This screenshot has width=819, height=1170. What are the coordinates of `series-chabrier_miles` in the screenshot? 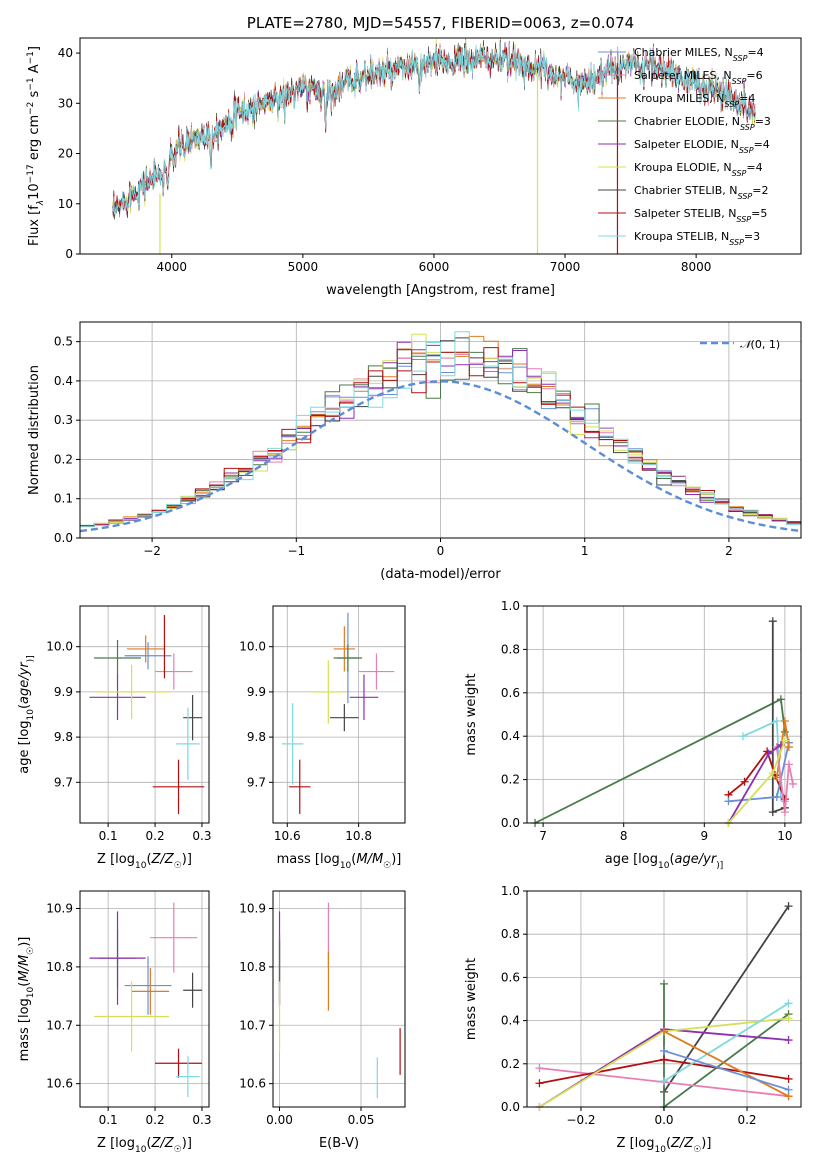 It's located at (758, 772).